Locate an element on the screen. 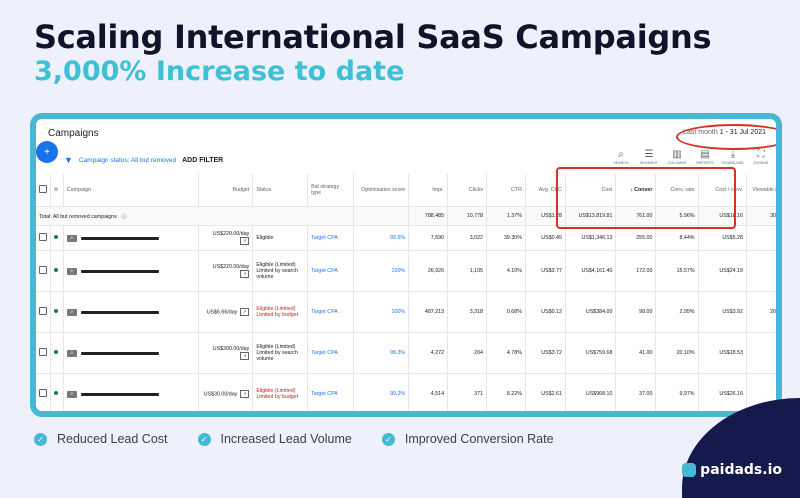 This screenshot has width=800, height=498. download-icon: ⤓ is located at coordinates (733, 154).